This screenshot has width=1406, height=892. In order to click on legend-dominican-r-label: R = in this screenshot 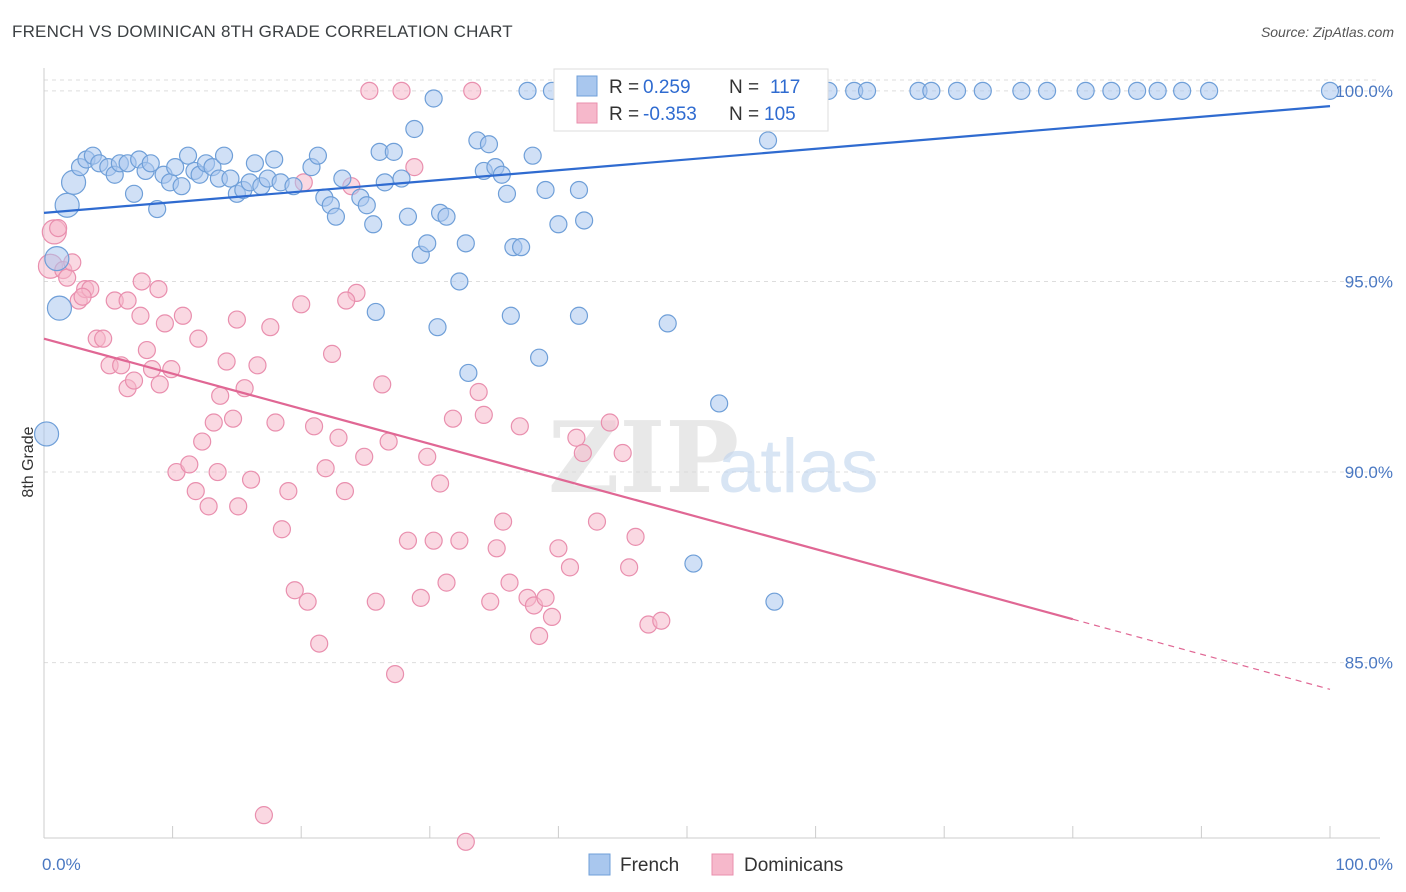, I will do `click(624, 114)`.